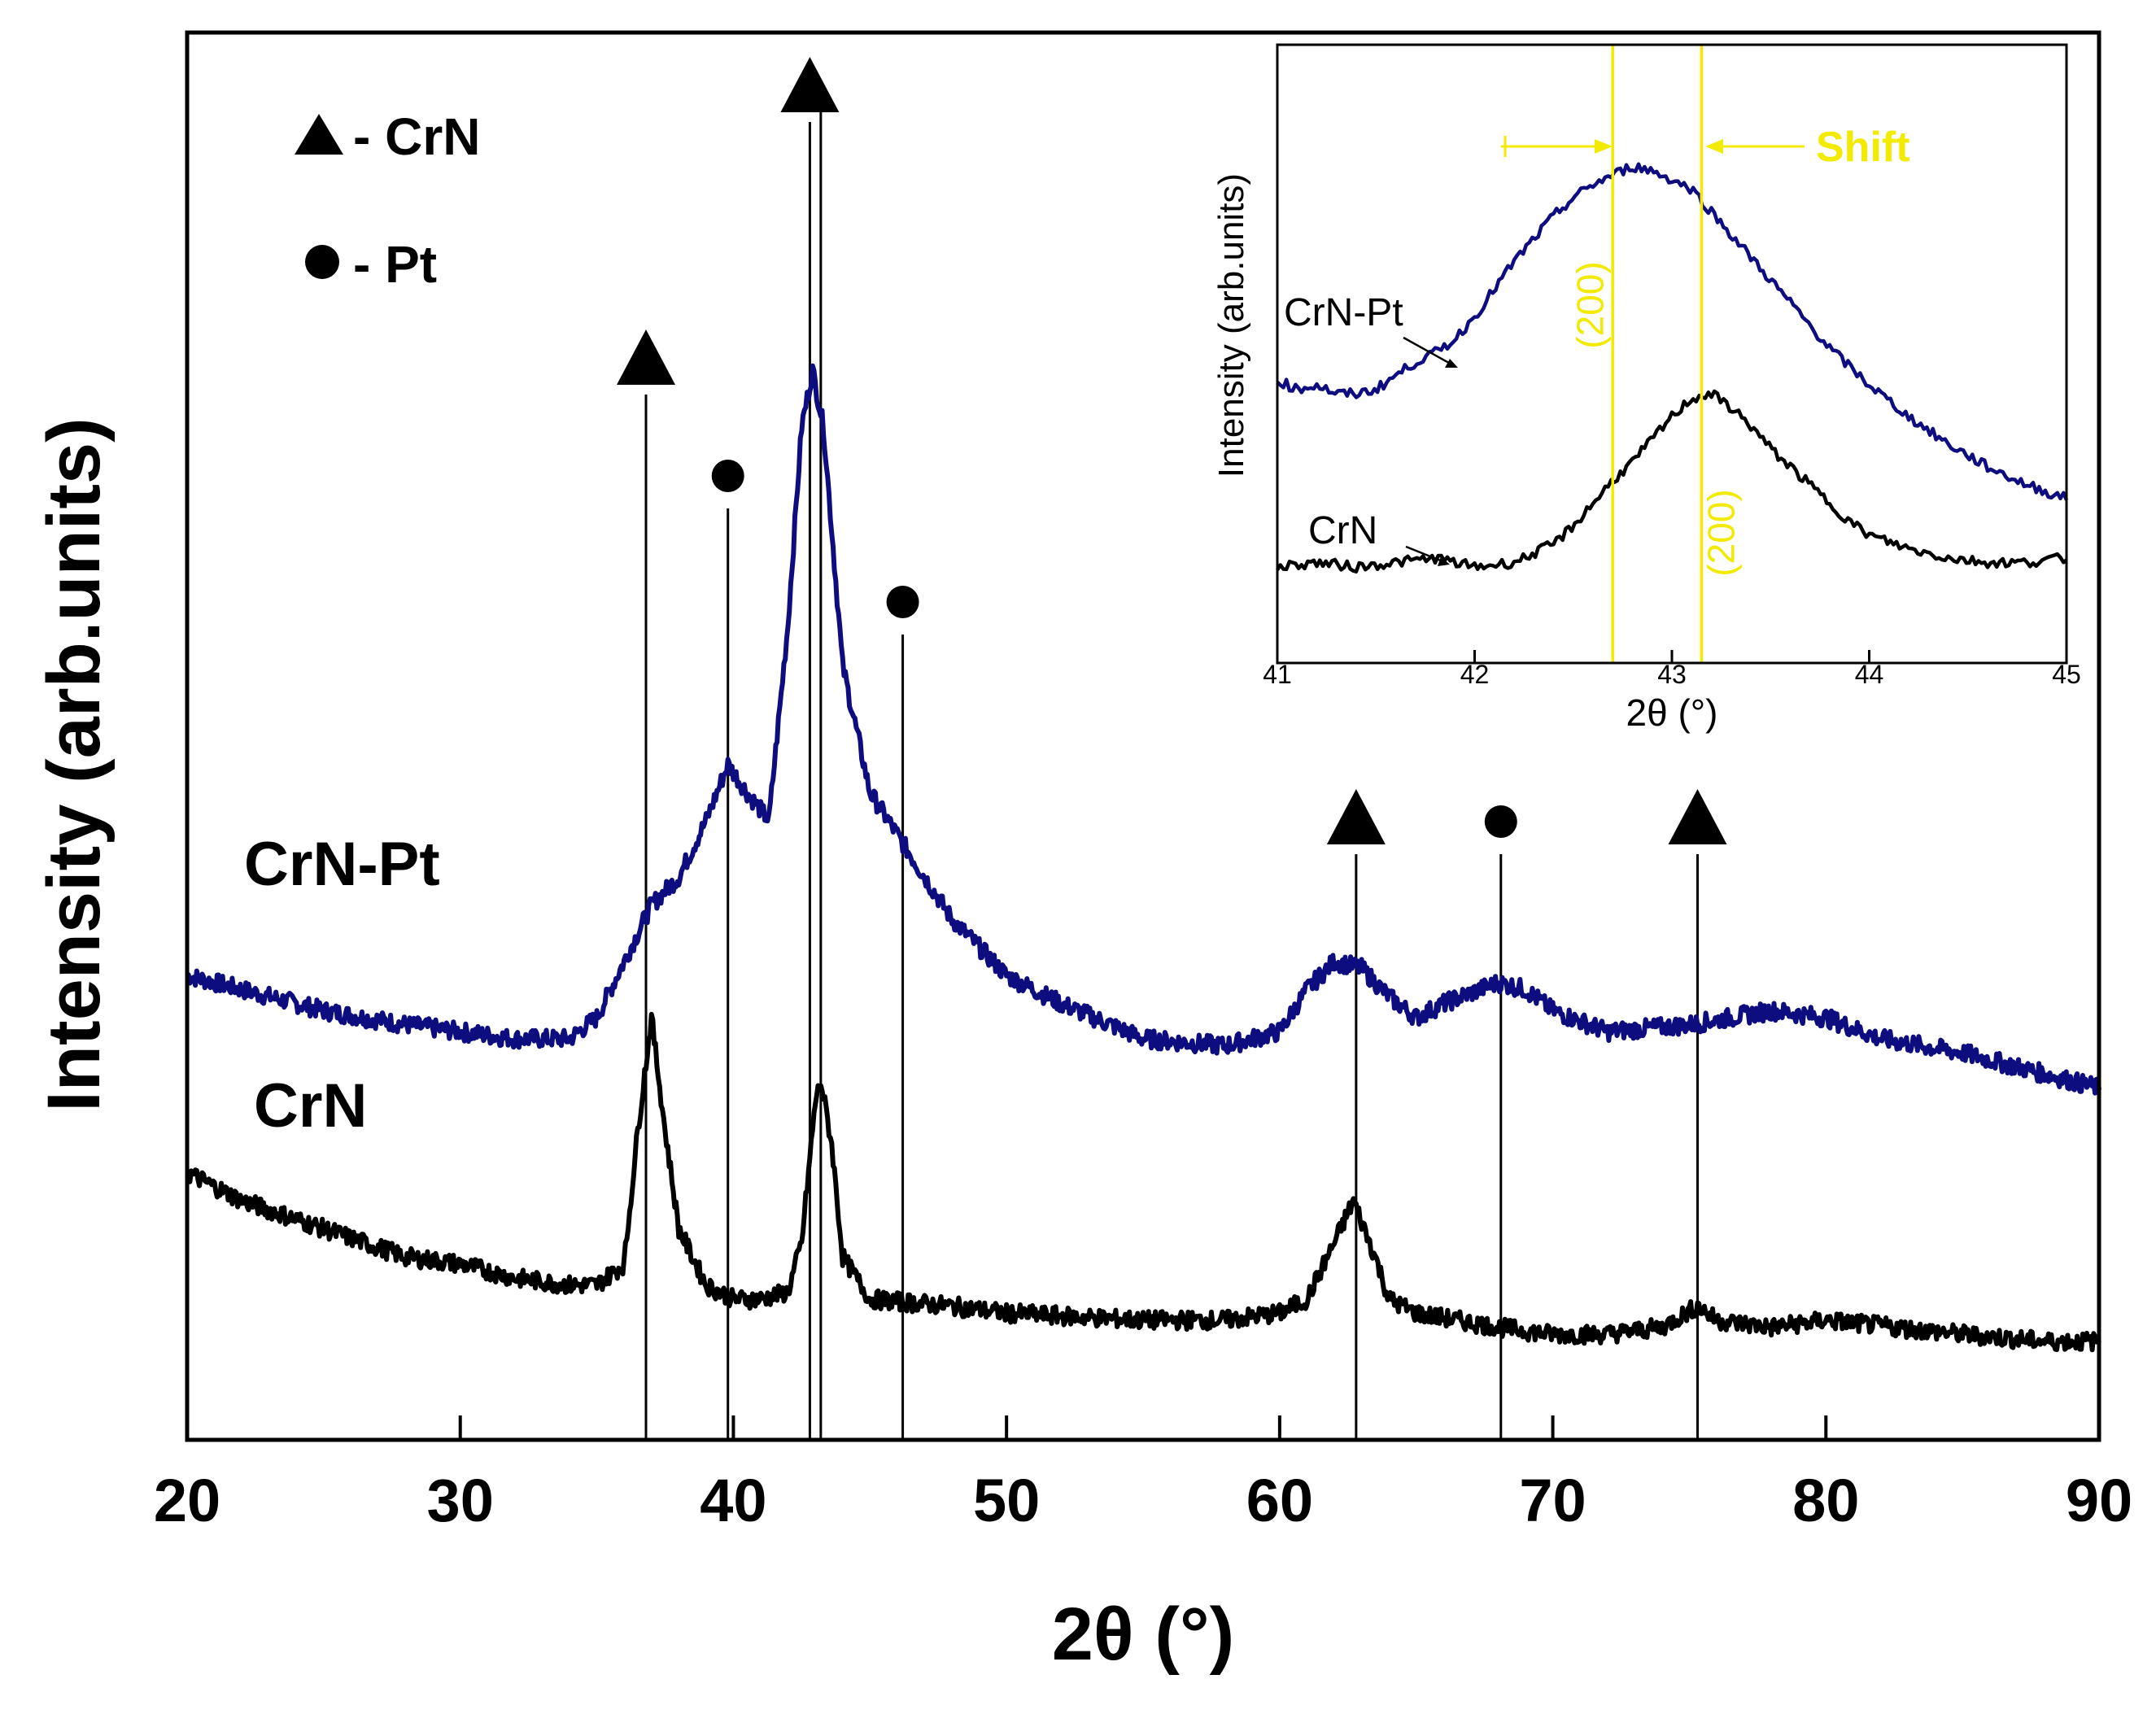 This screenshot has width=2156, height=1714. What do you see at coordinates (1604, 146) in the screenshot?
I see `shift-arrow-left-head-icon` at bounding box center [1604, 146].